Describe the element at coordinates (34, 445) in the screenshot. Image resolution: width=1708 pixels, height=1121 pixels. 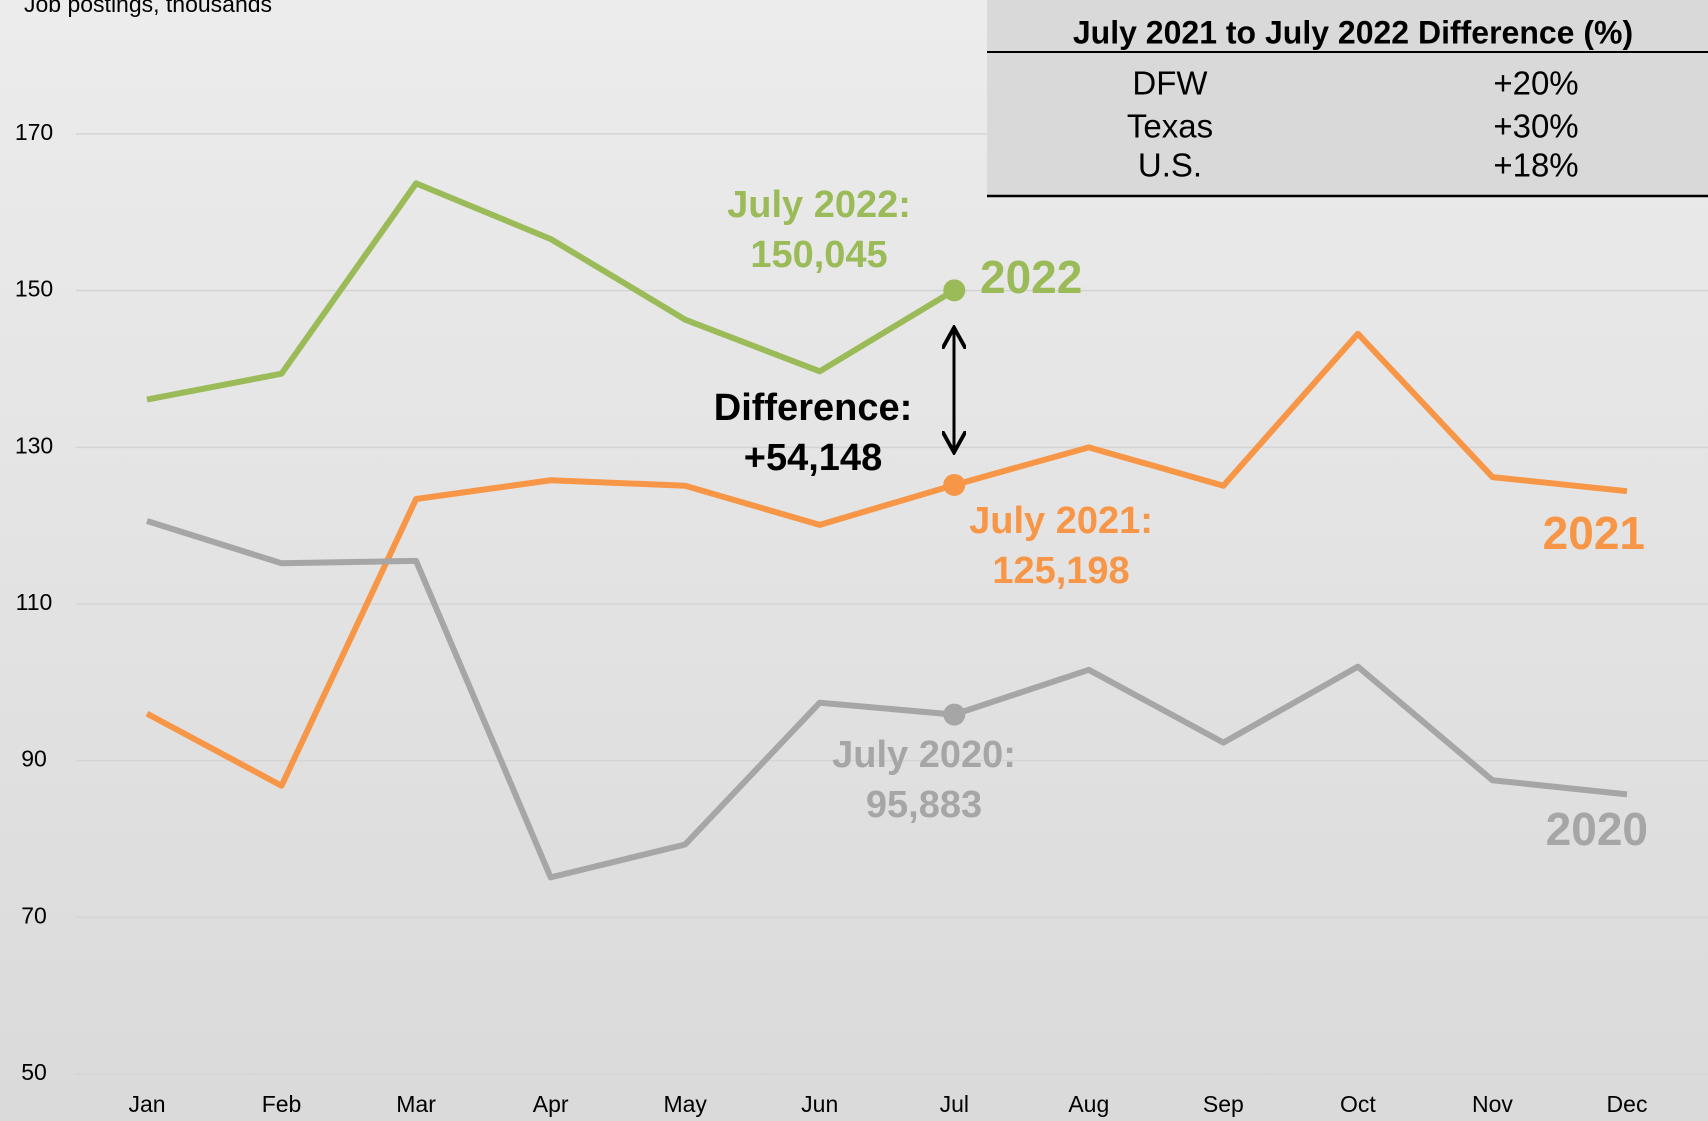
I see `y-tick-label: 130` at that location.